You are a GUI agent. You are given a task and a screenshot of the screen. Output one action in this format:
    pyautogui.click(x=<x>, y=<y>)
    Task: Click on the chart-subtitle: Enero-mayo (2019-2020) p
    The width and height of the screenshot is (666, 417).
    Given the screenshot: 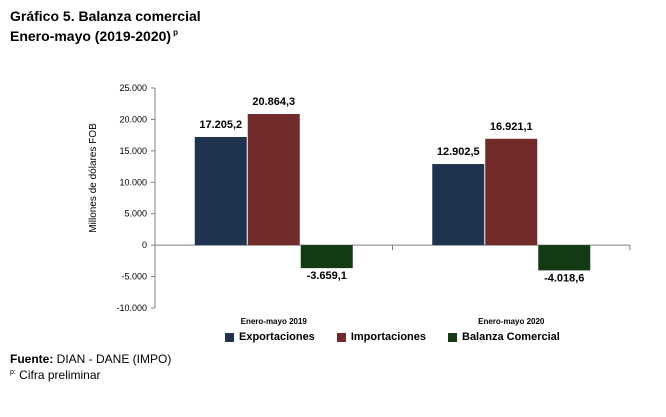 What is the action you would take?
    pyautogui.click(x=94, y=36)
    